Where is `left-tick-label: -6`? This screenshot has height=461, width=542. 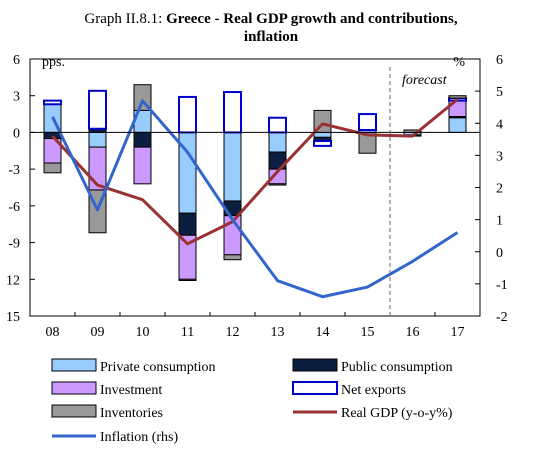
left-tick-label: -6 is located at coordinates (14, 207).